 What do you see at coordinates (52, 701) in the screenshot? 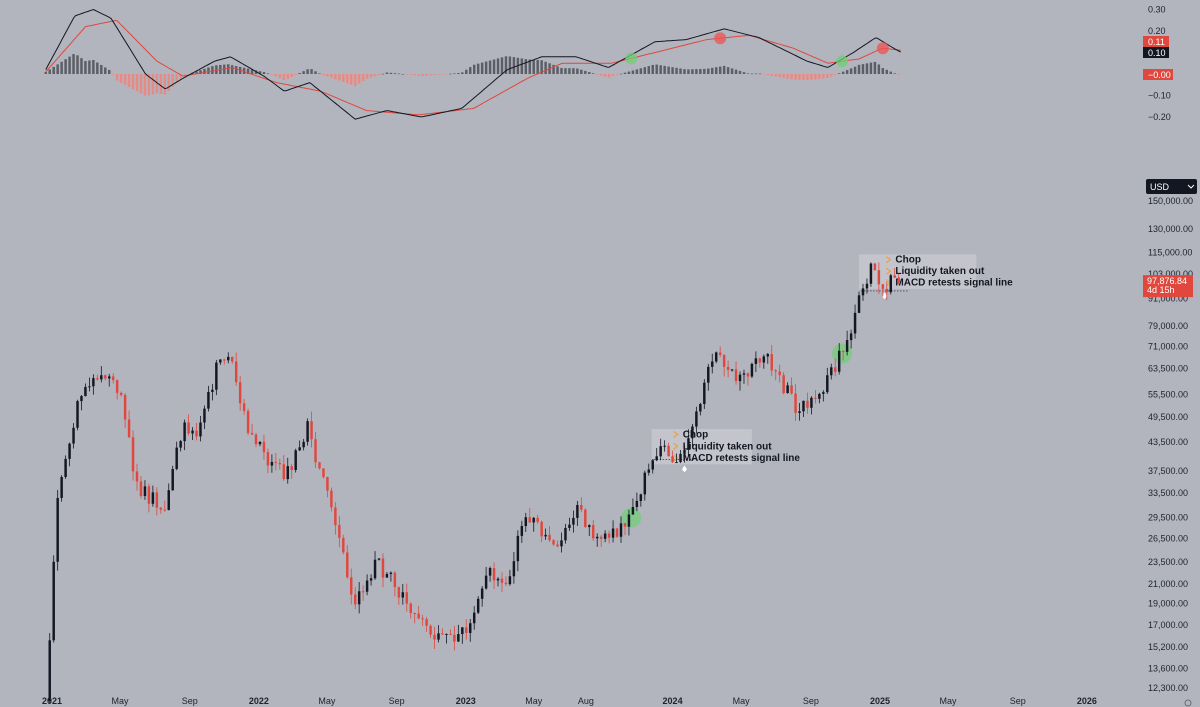
I see `time-tick-label: 2021` at bounding box center [52, 701].